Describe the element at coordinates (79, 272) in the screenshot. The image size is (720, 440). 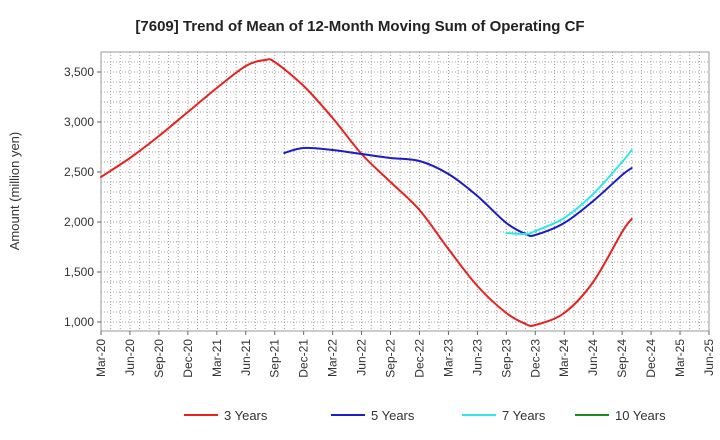
I see `y-tick-label: 1,500` at that location.